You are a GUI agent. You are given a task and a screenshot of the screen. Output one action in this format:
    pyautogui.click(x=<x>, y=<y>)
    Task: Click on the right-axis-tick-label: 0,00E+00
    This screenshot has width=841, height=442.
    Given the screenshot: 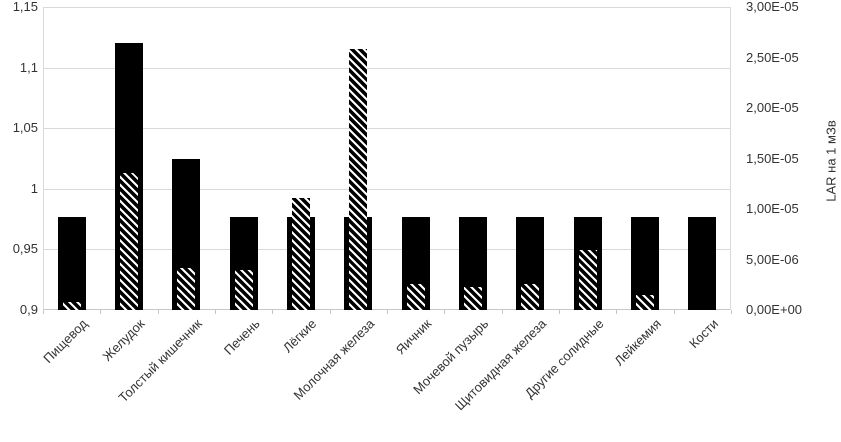 What is the action you would take?
    pyautogui.click(x=774, y=309)
    